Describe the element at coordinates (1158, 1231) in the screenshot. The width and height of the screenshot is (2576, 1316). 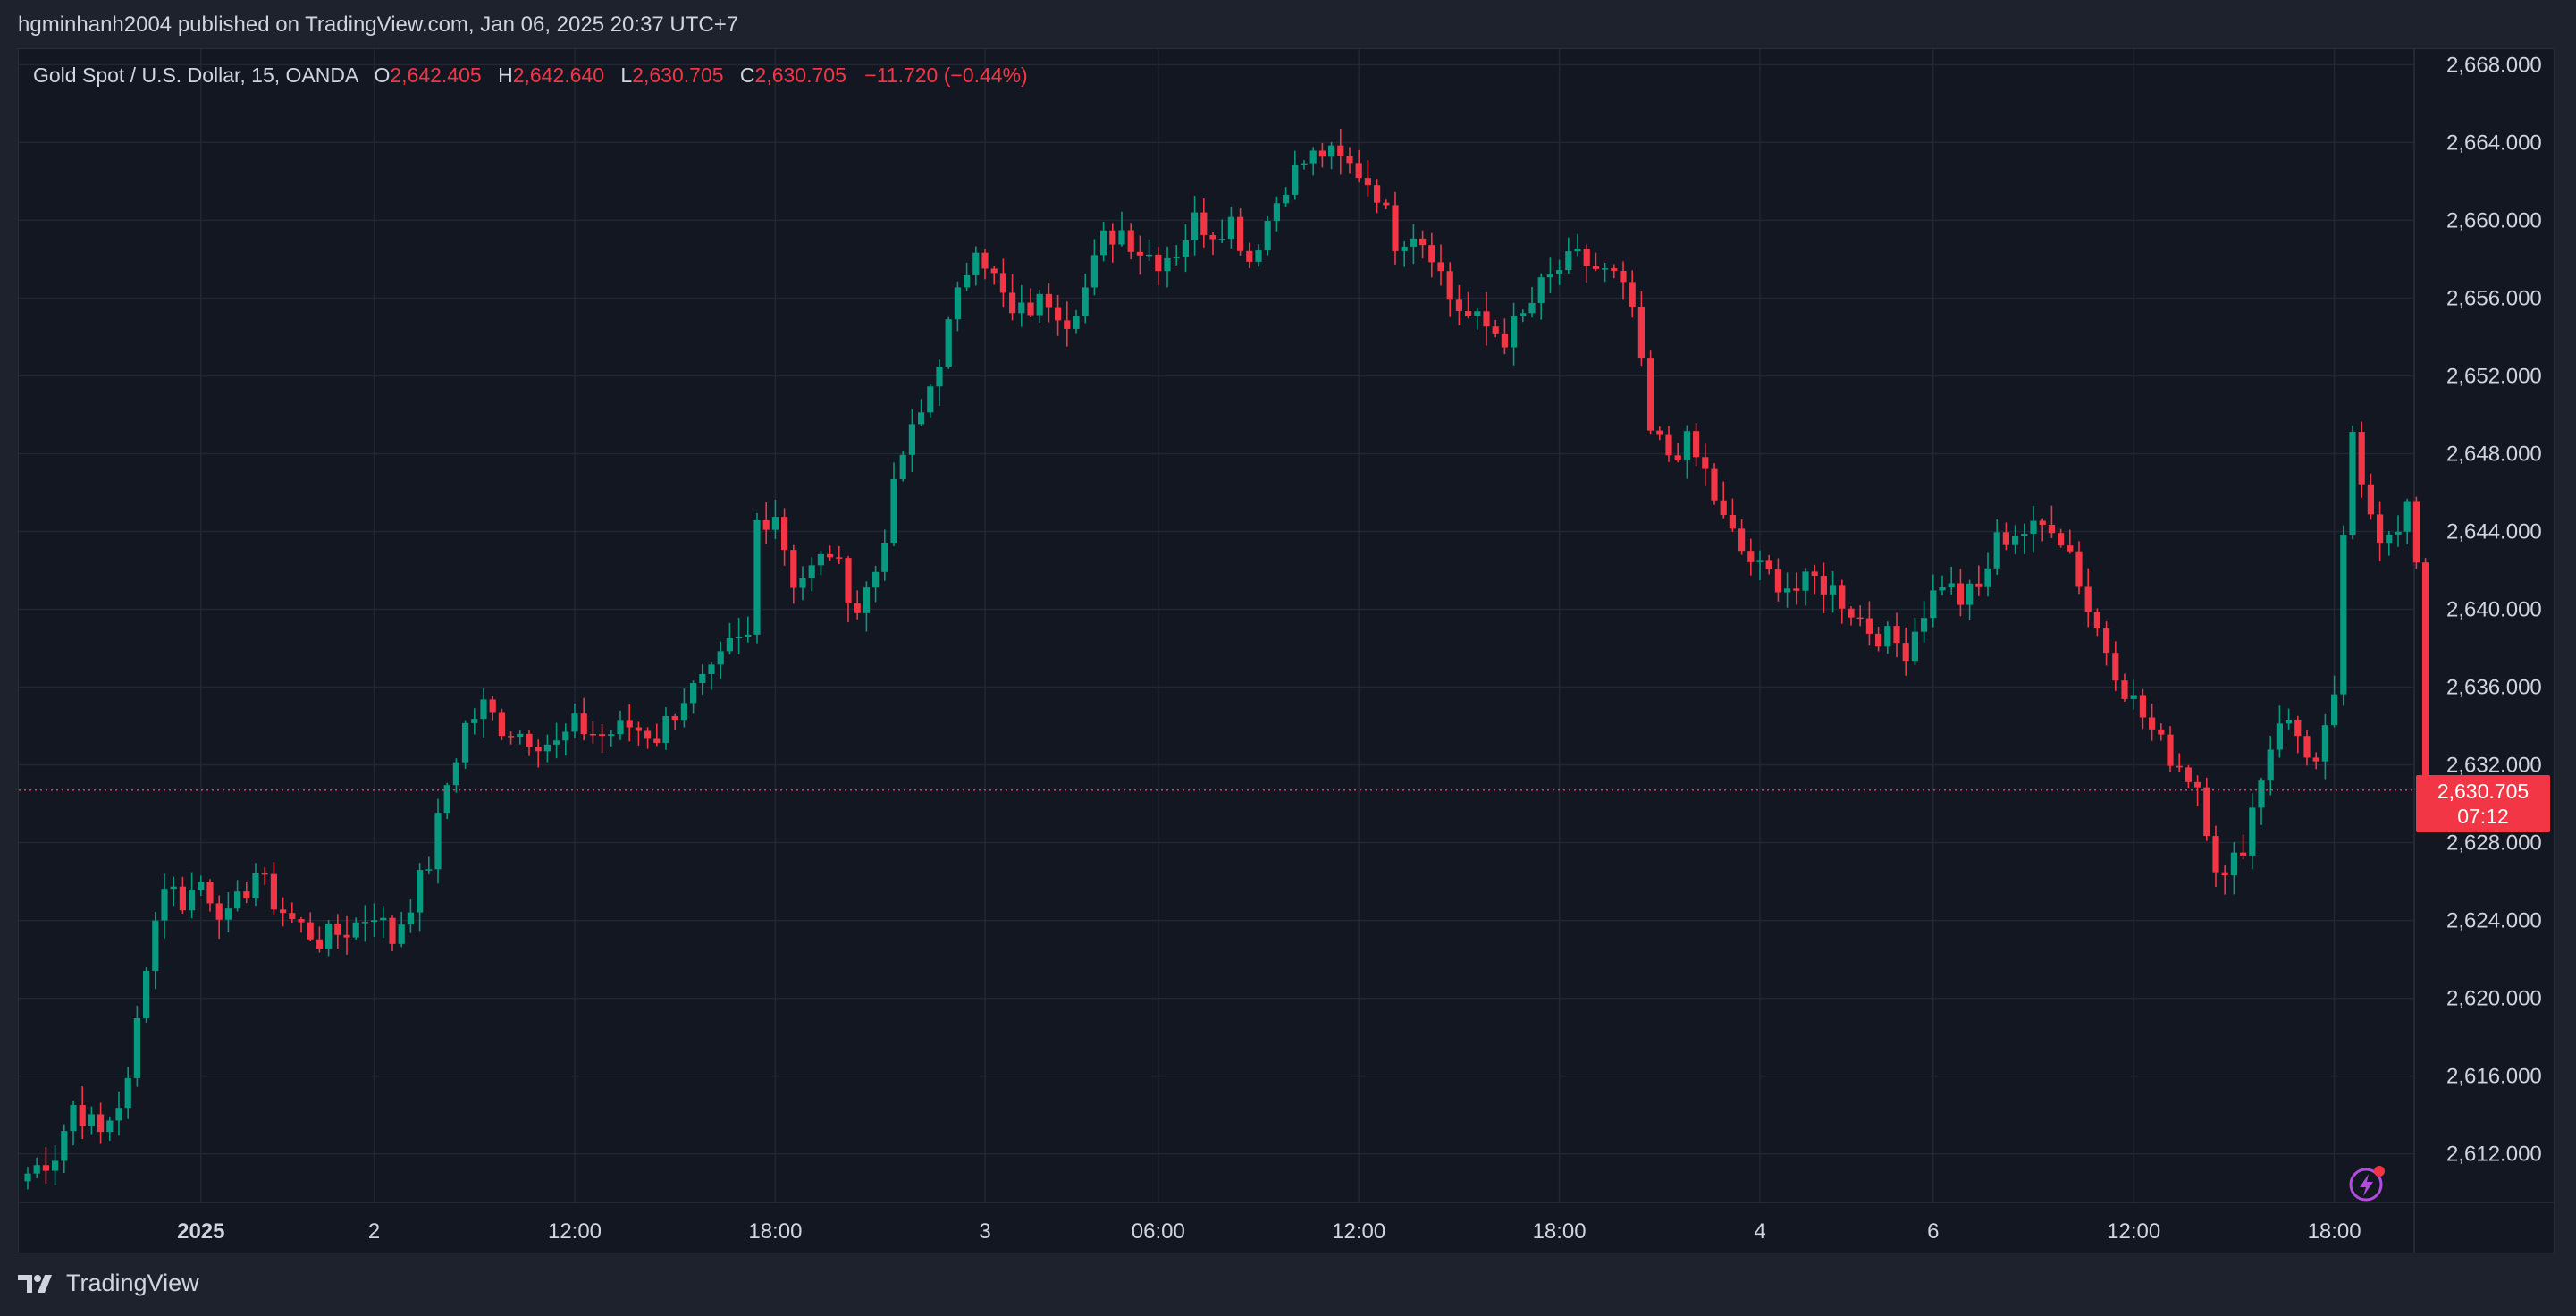
I see `x-tick-label: 06:00` at that location.